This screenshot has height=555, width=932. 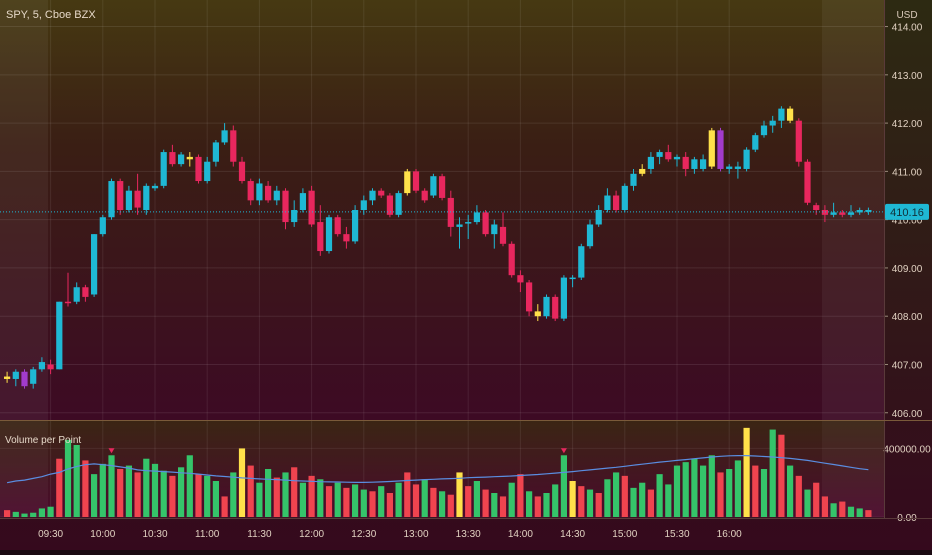 What do you see at coordinates (207, 534) in the screenshot?
I see `time-tick-label: 11:00` at bounding box center [207, 534].